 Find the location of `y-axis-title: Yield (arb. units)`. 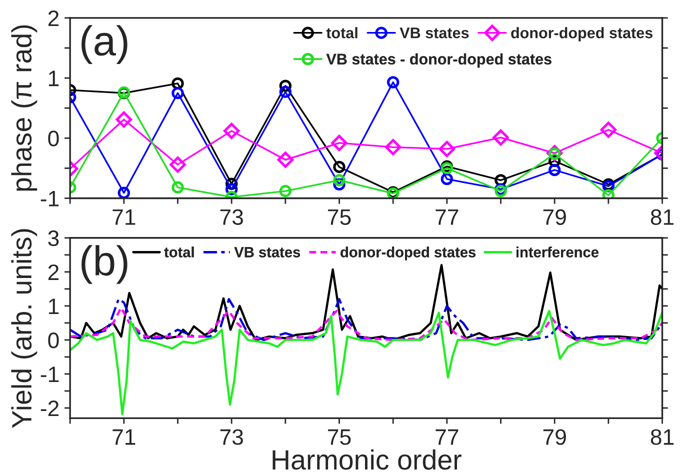

y-axis-title: Yield (arb. units) is located at coordinates (24, 328).